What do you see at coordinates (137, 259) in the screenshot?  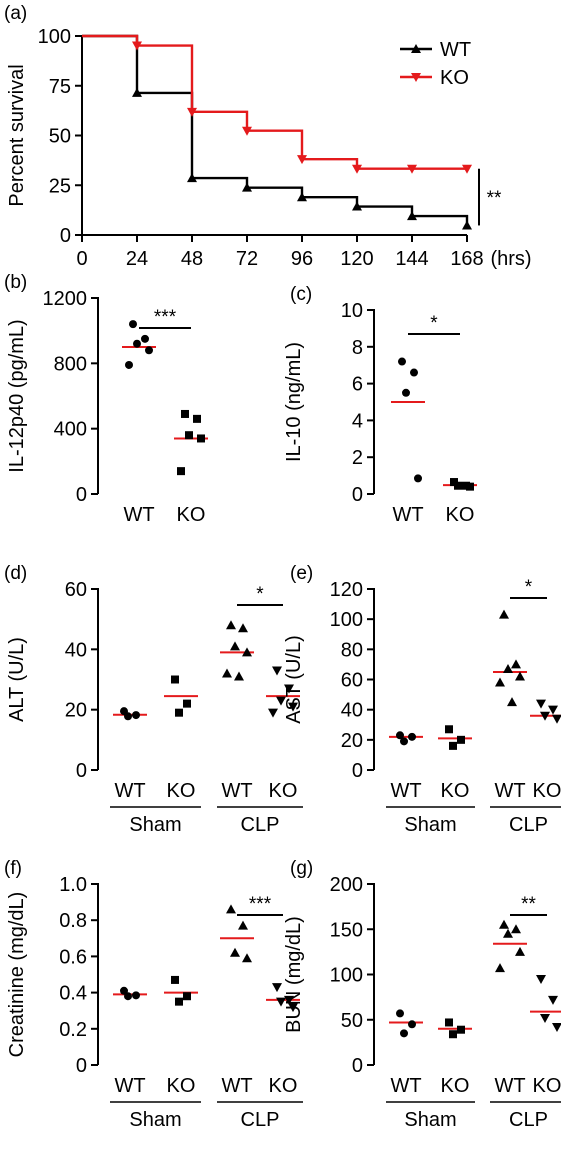 I see `x-tick-label: 24` at bounding box center [137, 259].